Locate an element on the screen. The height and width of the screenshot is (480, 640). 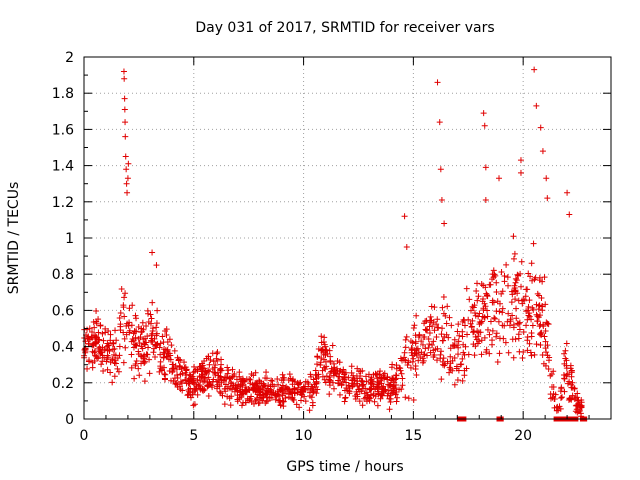
x-tick-label: 5 is located at coordinates (193, 436).